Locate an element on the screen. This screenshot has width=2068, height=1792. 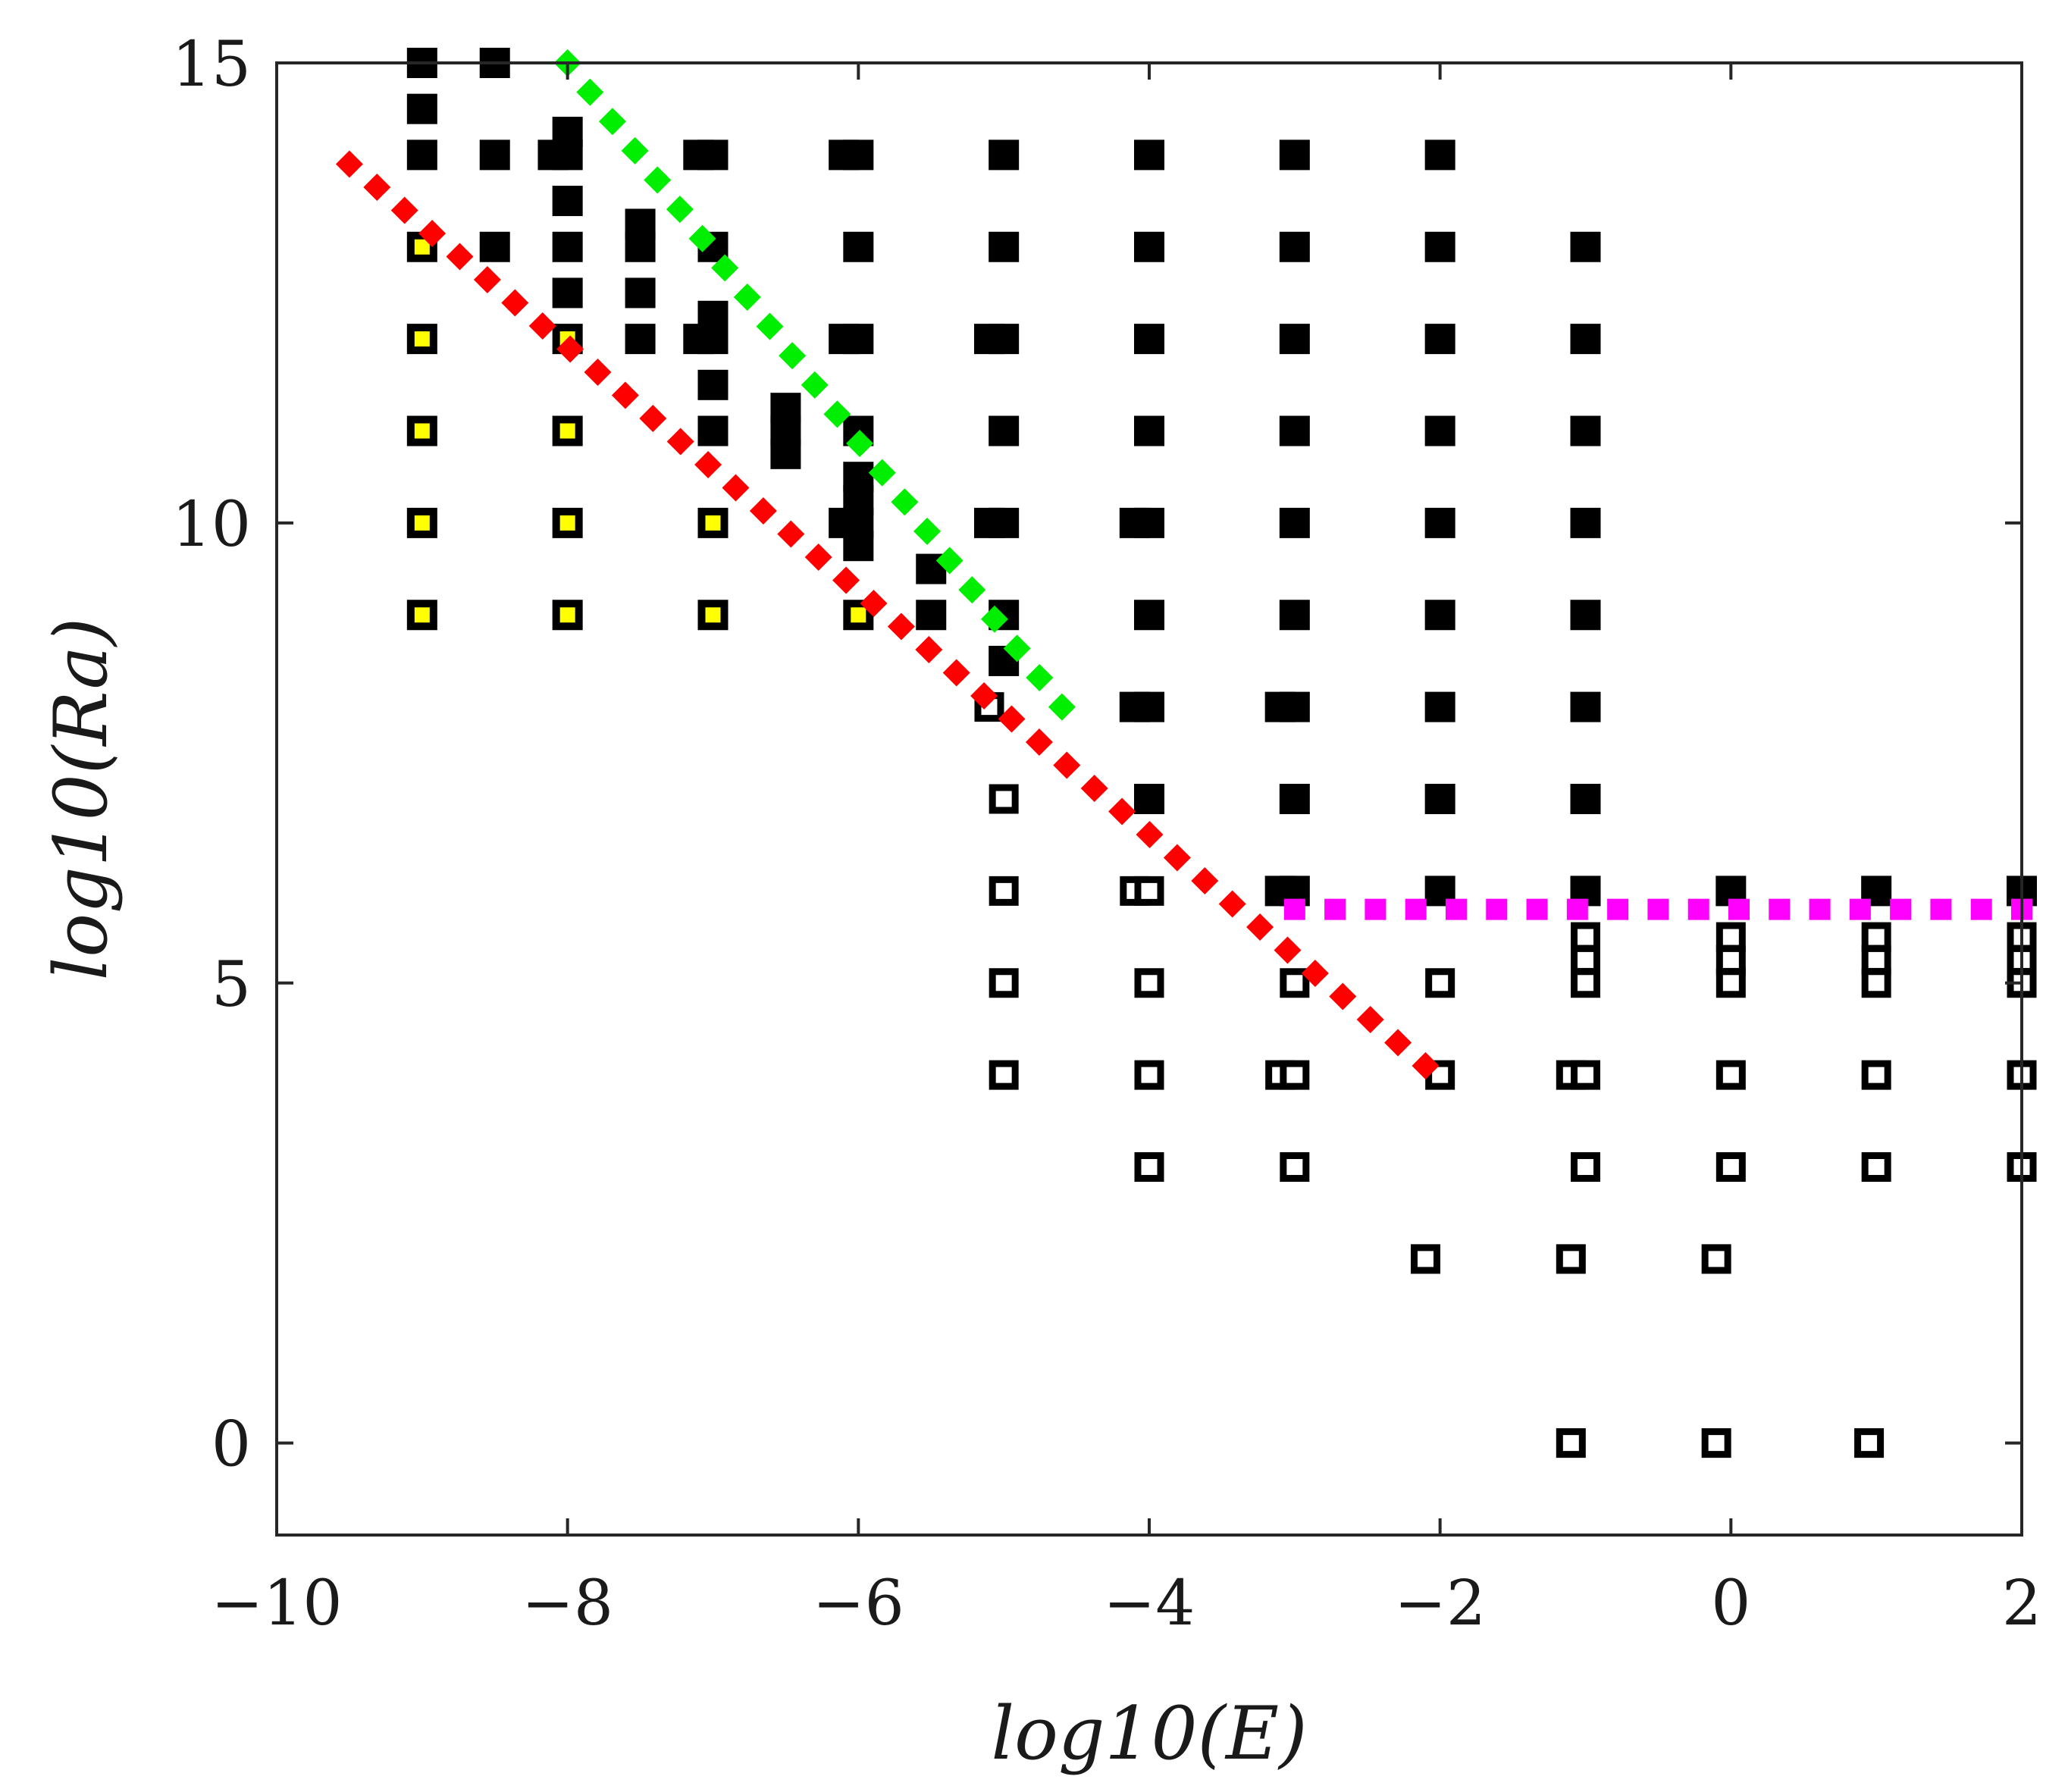
y-tick-label: 5 is located at coordinates (231, 985).